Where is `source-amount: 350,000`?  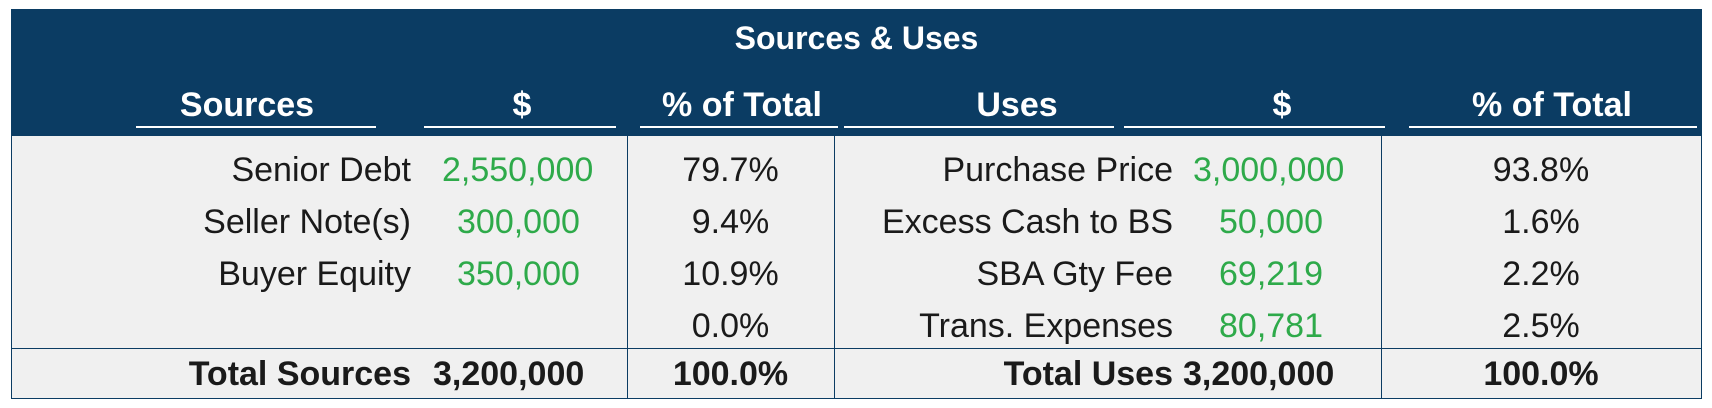
source-amount: 350,000 is located at coordinates (518, 274).